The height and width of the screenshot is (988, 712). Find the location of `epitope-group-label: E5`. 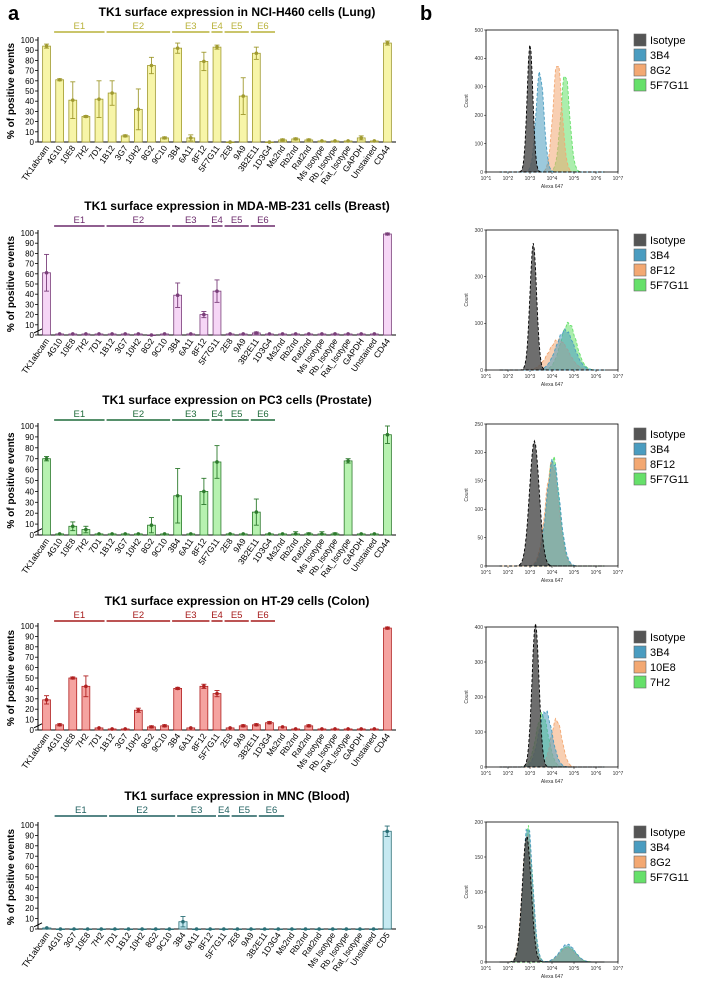

epitope-group-label: E5 is located at coordinates (237, 414).